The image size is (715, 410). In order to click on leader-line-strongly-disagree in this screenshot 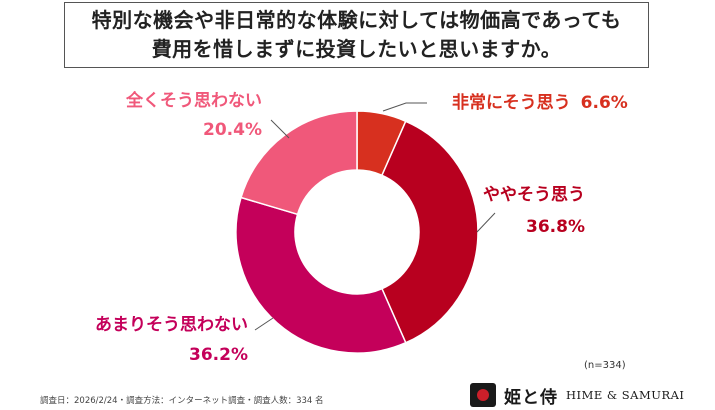, I will do `click(280, 129)`.